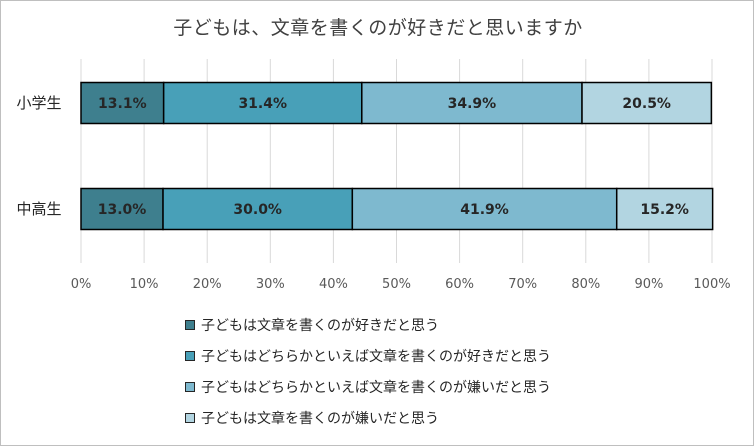  What do you see at coordinates (585, 284) in the screenshot?
I see `x-tick-label: 80%` at bounding box center [585, 284].